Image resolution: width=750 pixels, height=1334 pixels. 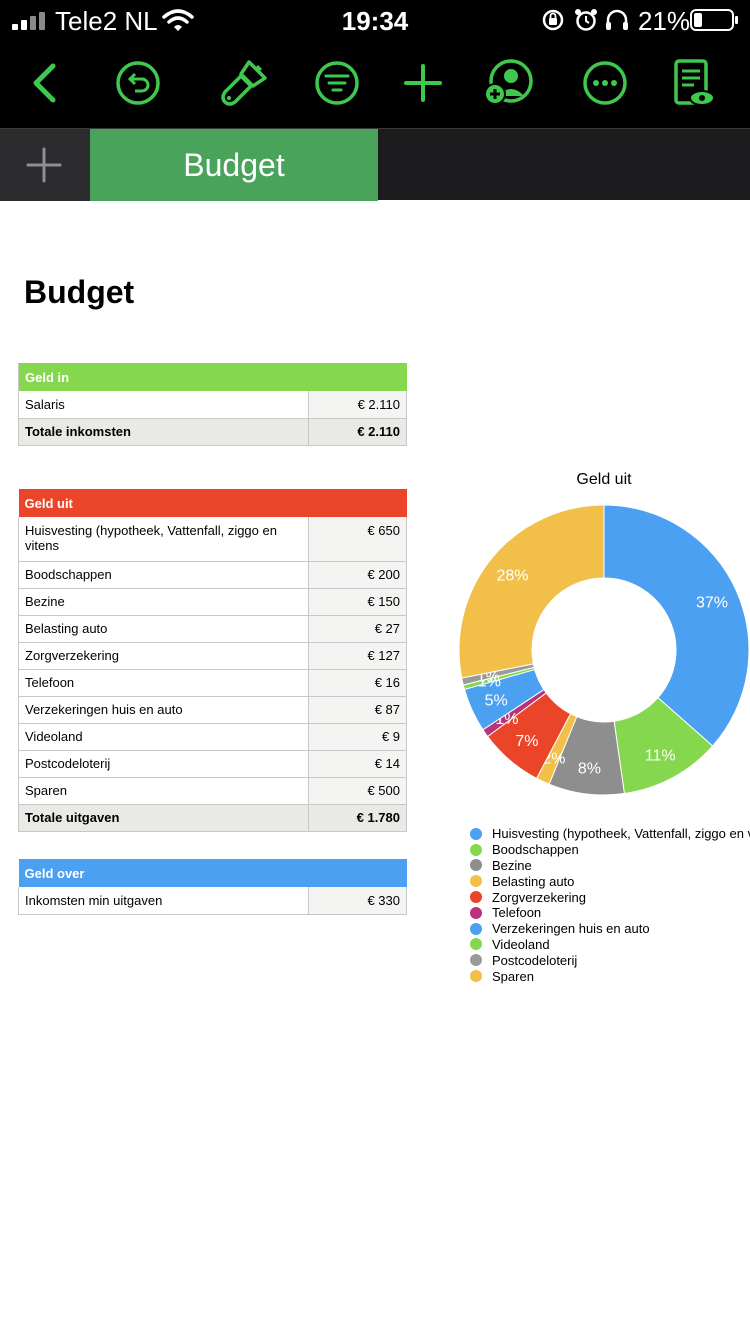 I want to click on sheet-tab-bar: Budget, so click(x=375, y=164).